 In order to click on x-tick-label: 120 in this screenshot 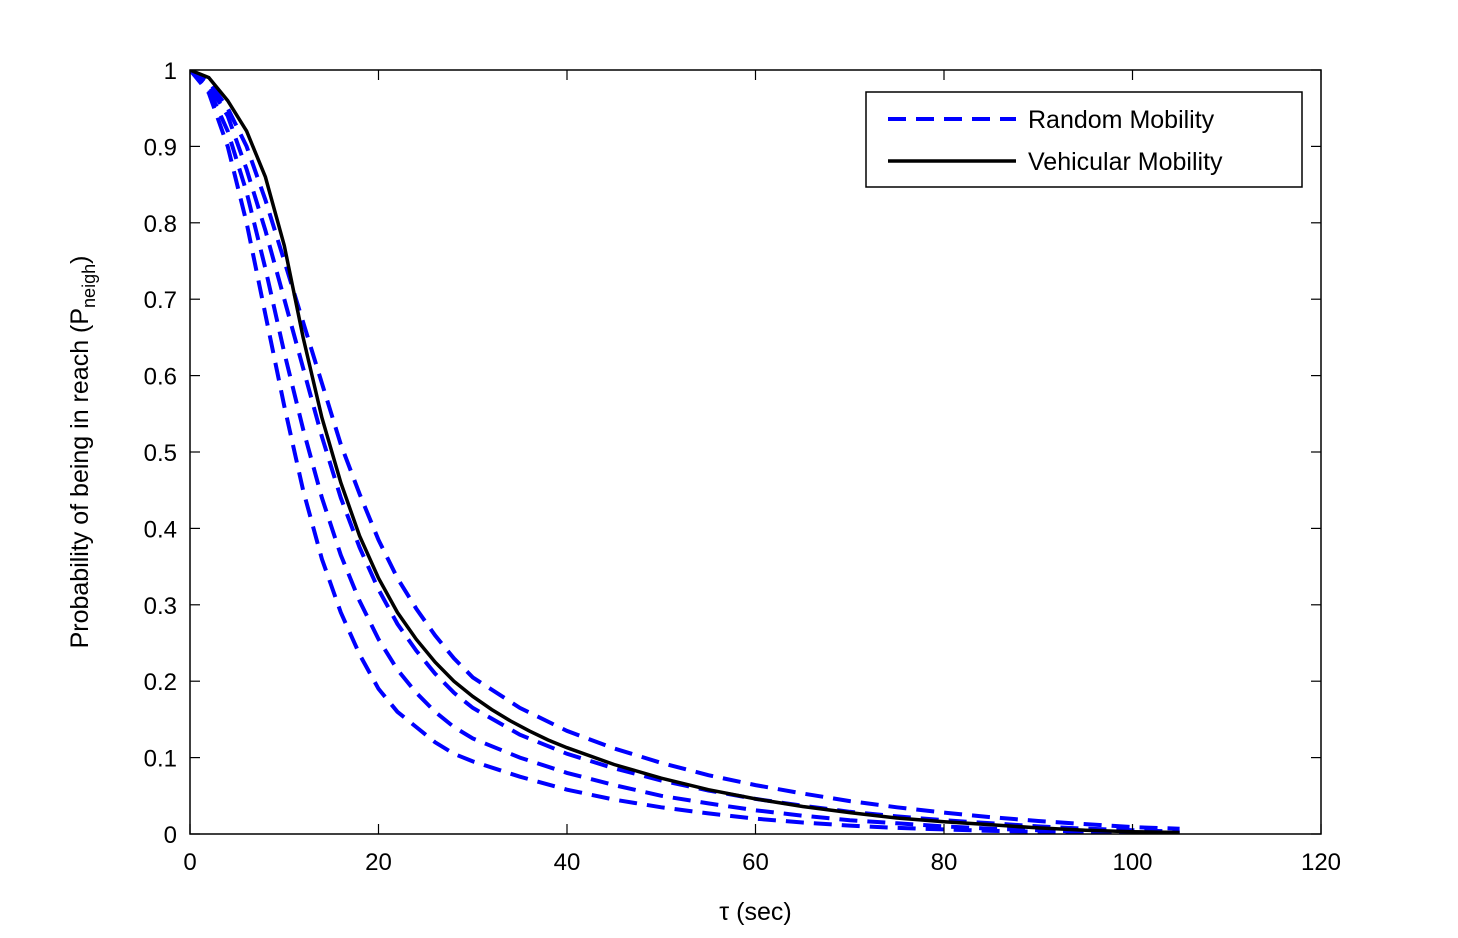, I will do `click(1321, 862)`.